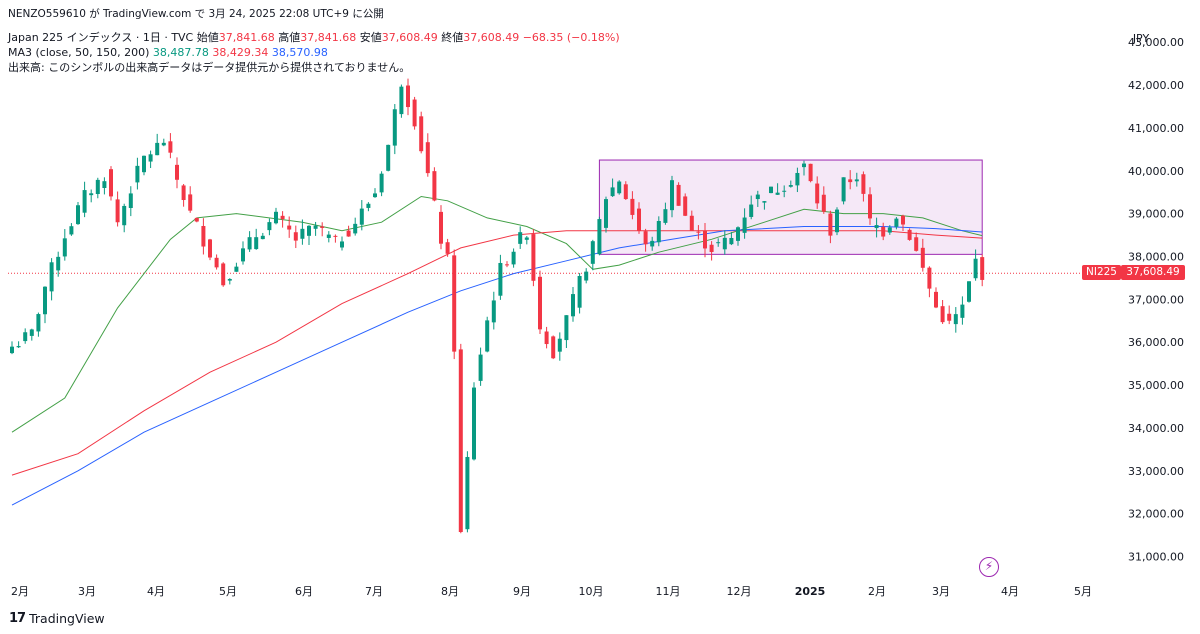 This screenshot has width=1200, height=634. I want to click on change-value: −68.35 (−0.18%), so click(571, 37).